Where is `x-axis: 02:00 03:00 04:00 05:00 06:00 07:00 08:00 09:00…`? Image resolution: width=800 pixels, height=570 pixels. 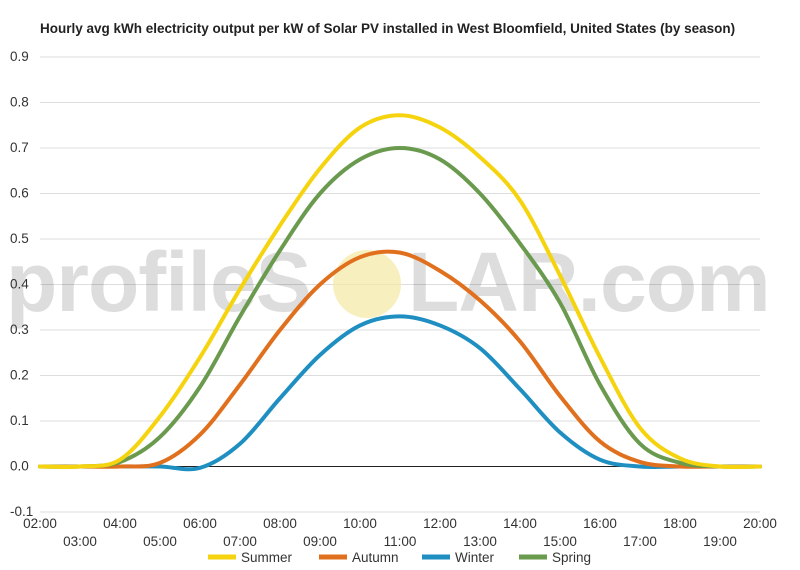 x-axis: 02:00 03:00 04:00 05:00 06:00 07:00 08:00 09:00… is located at coordinates (400, 532).